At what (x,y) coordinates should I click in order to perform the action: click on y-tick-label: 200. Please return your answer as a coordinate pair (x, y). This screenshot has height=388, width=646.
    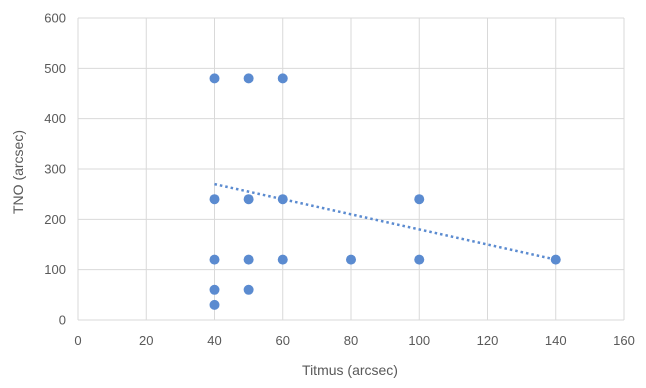
    Looking at the image, I should click on (55, 219).